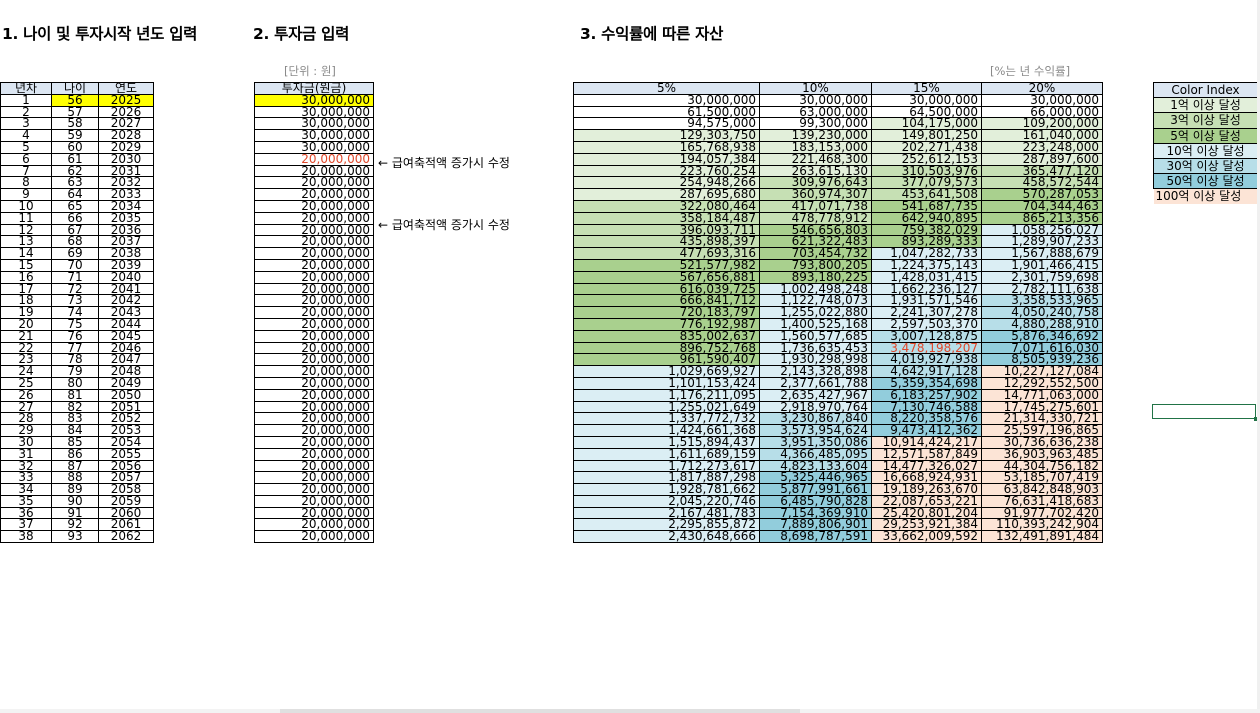  Describe the element at coordinates (666, 395) in the screenshot. I see `asset-value-cell: 1,176,211,095` at that location.